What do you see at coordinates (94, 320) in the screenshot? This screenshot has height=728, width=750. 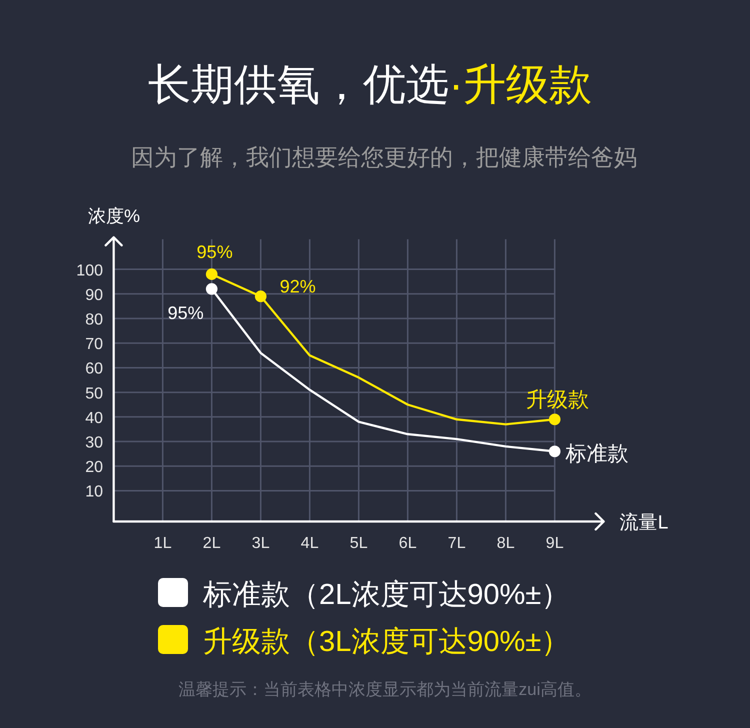 I see `y-tick-label: 80` at bounding box center [94, 320].